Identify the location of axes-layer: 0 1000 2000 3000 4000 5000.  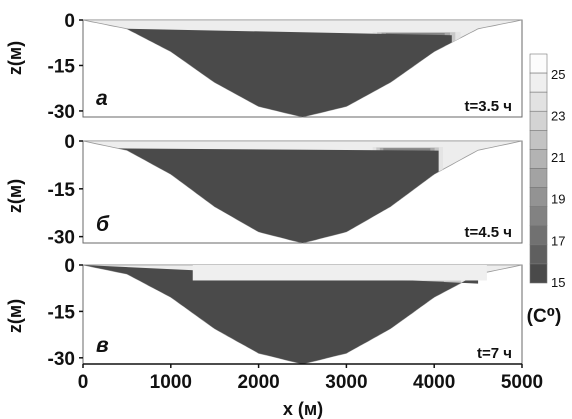
(310, 378).